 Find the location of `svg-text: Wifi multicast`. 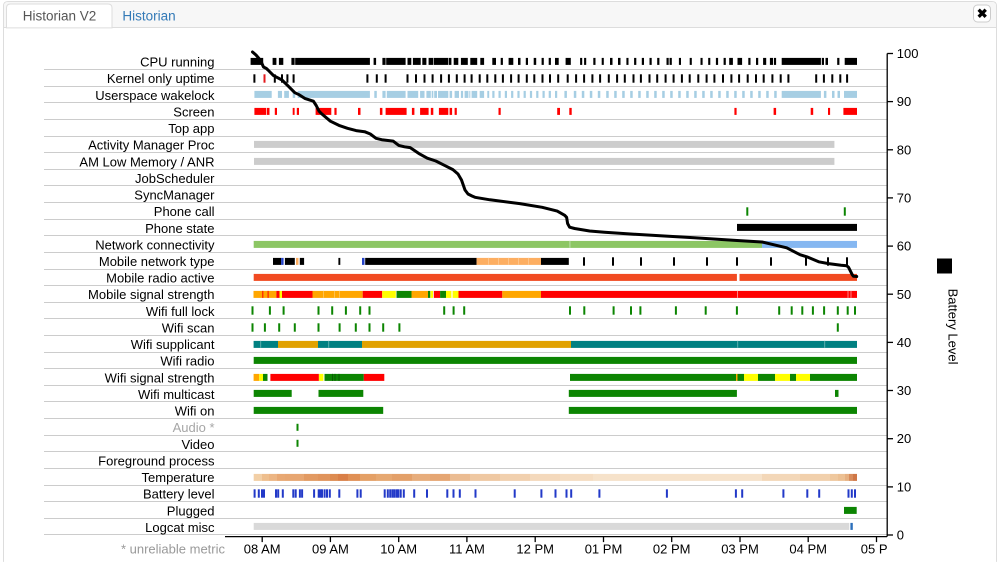

svg-text: Wifi multicast is located at coordinates (176, 394).